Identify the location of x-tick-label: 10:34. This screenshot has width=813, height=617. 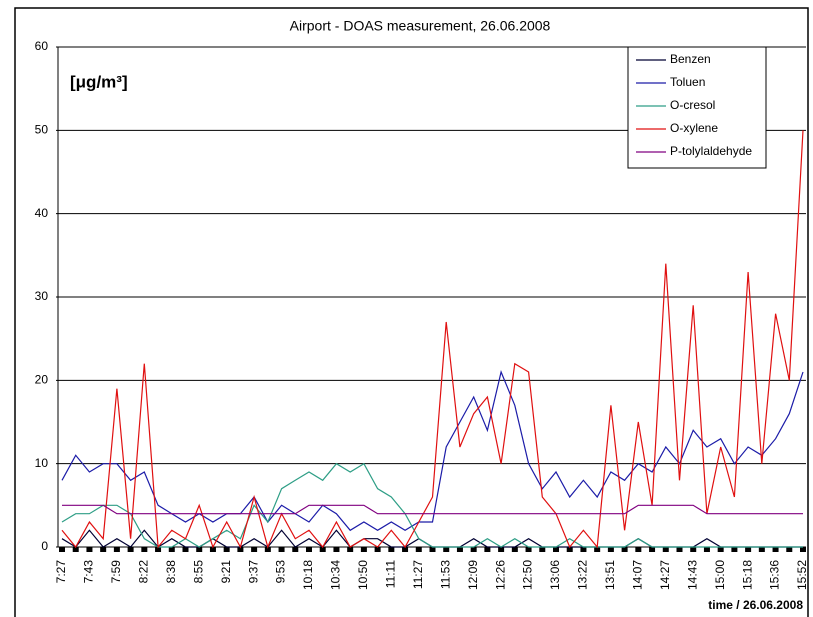
(336, 575).